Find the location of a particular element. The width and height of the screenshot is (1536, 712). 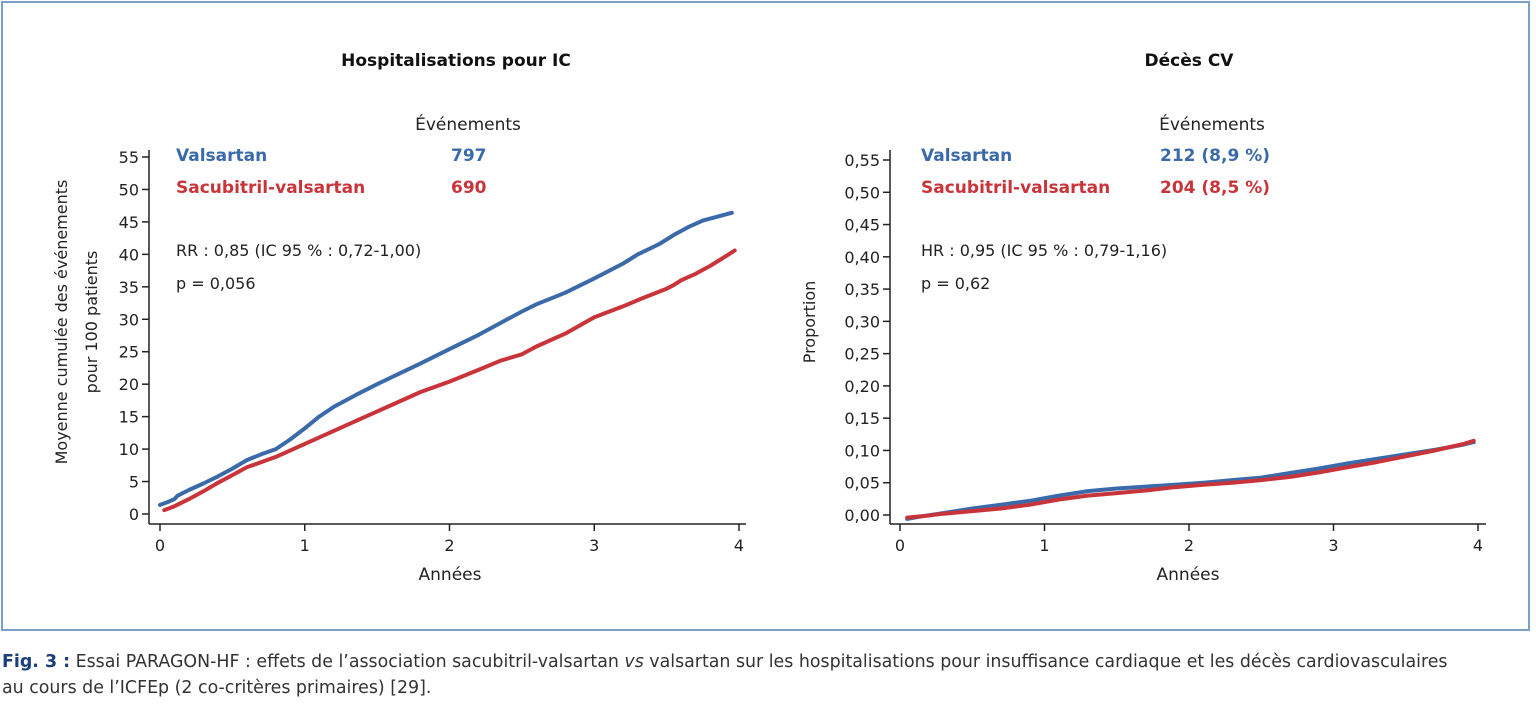

y-tick-label: 0,10 is located at coordinates (862, 450).